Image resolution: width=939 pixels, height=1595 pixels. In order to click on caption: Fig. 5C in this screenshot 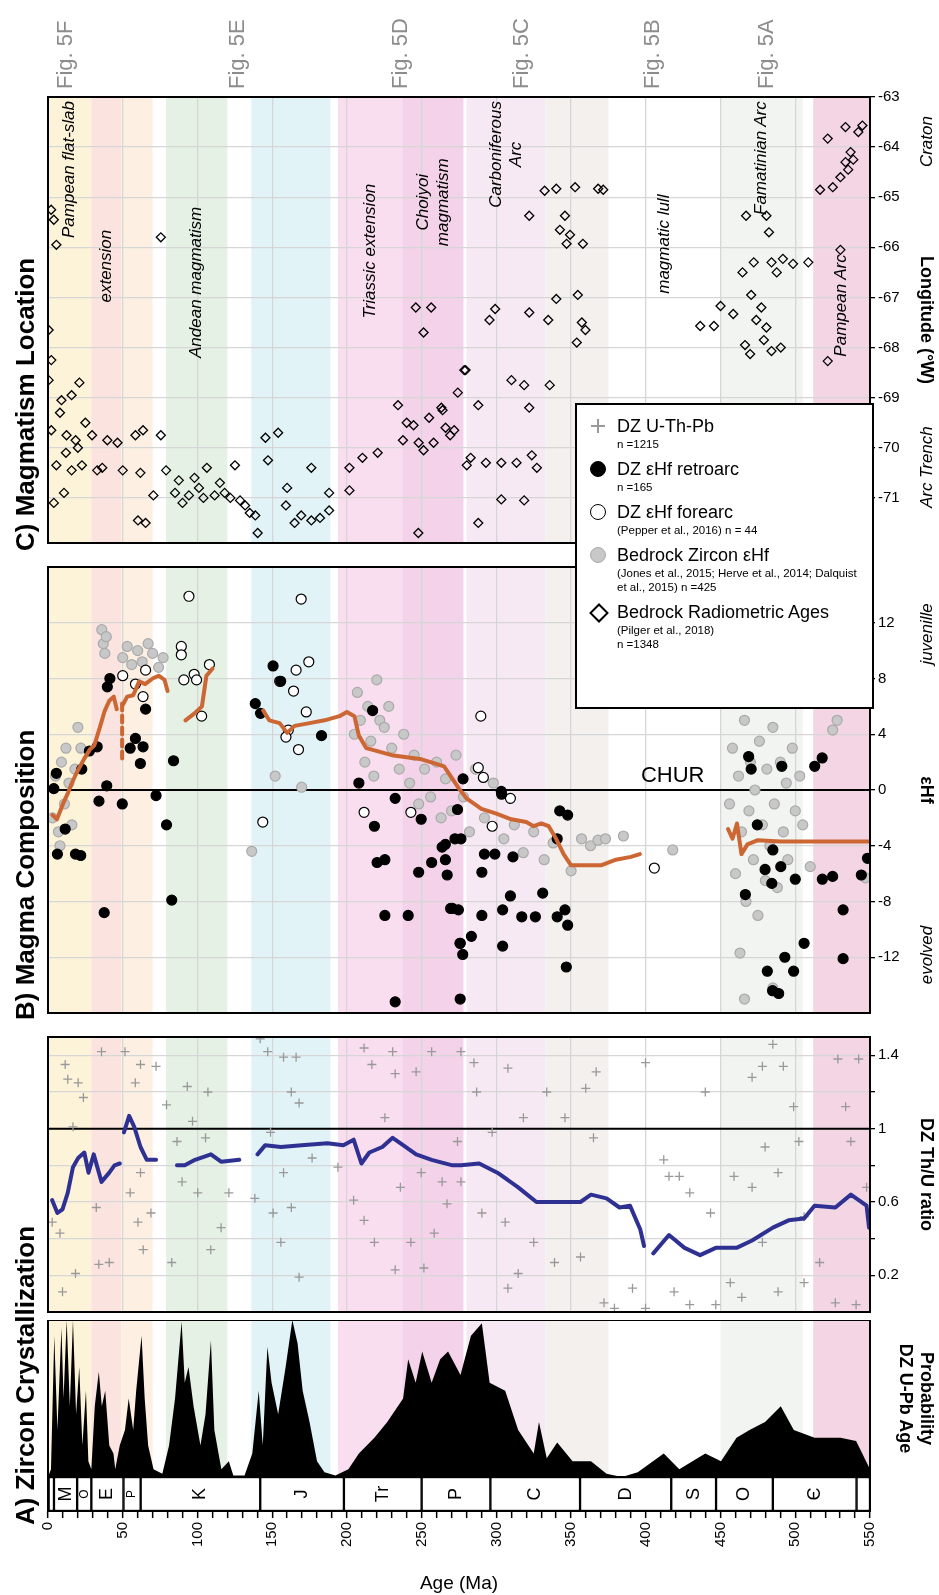, I will do `click(520, 53)`.